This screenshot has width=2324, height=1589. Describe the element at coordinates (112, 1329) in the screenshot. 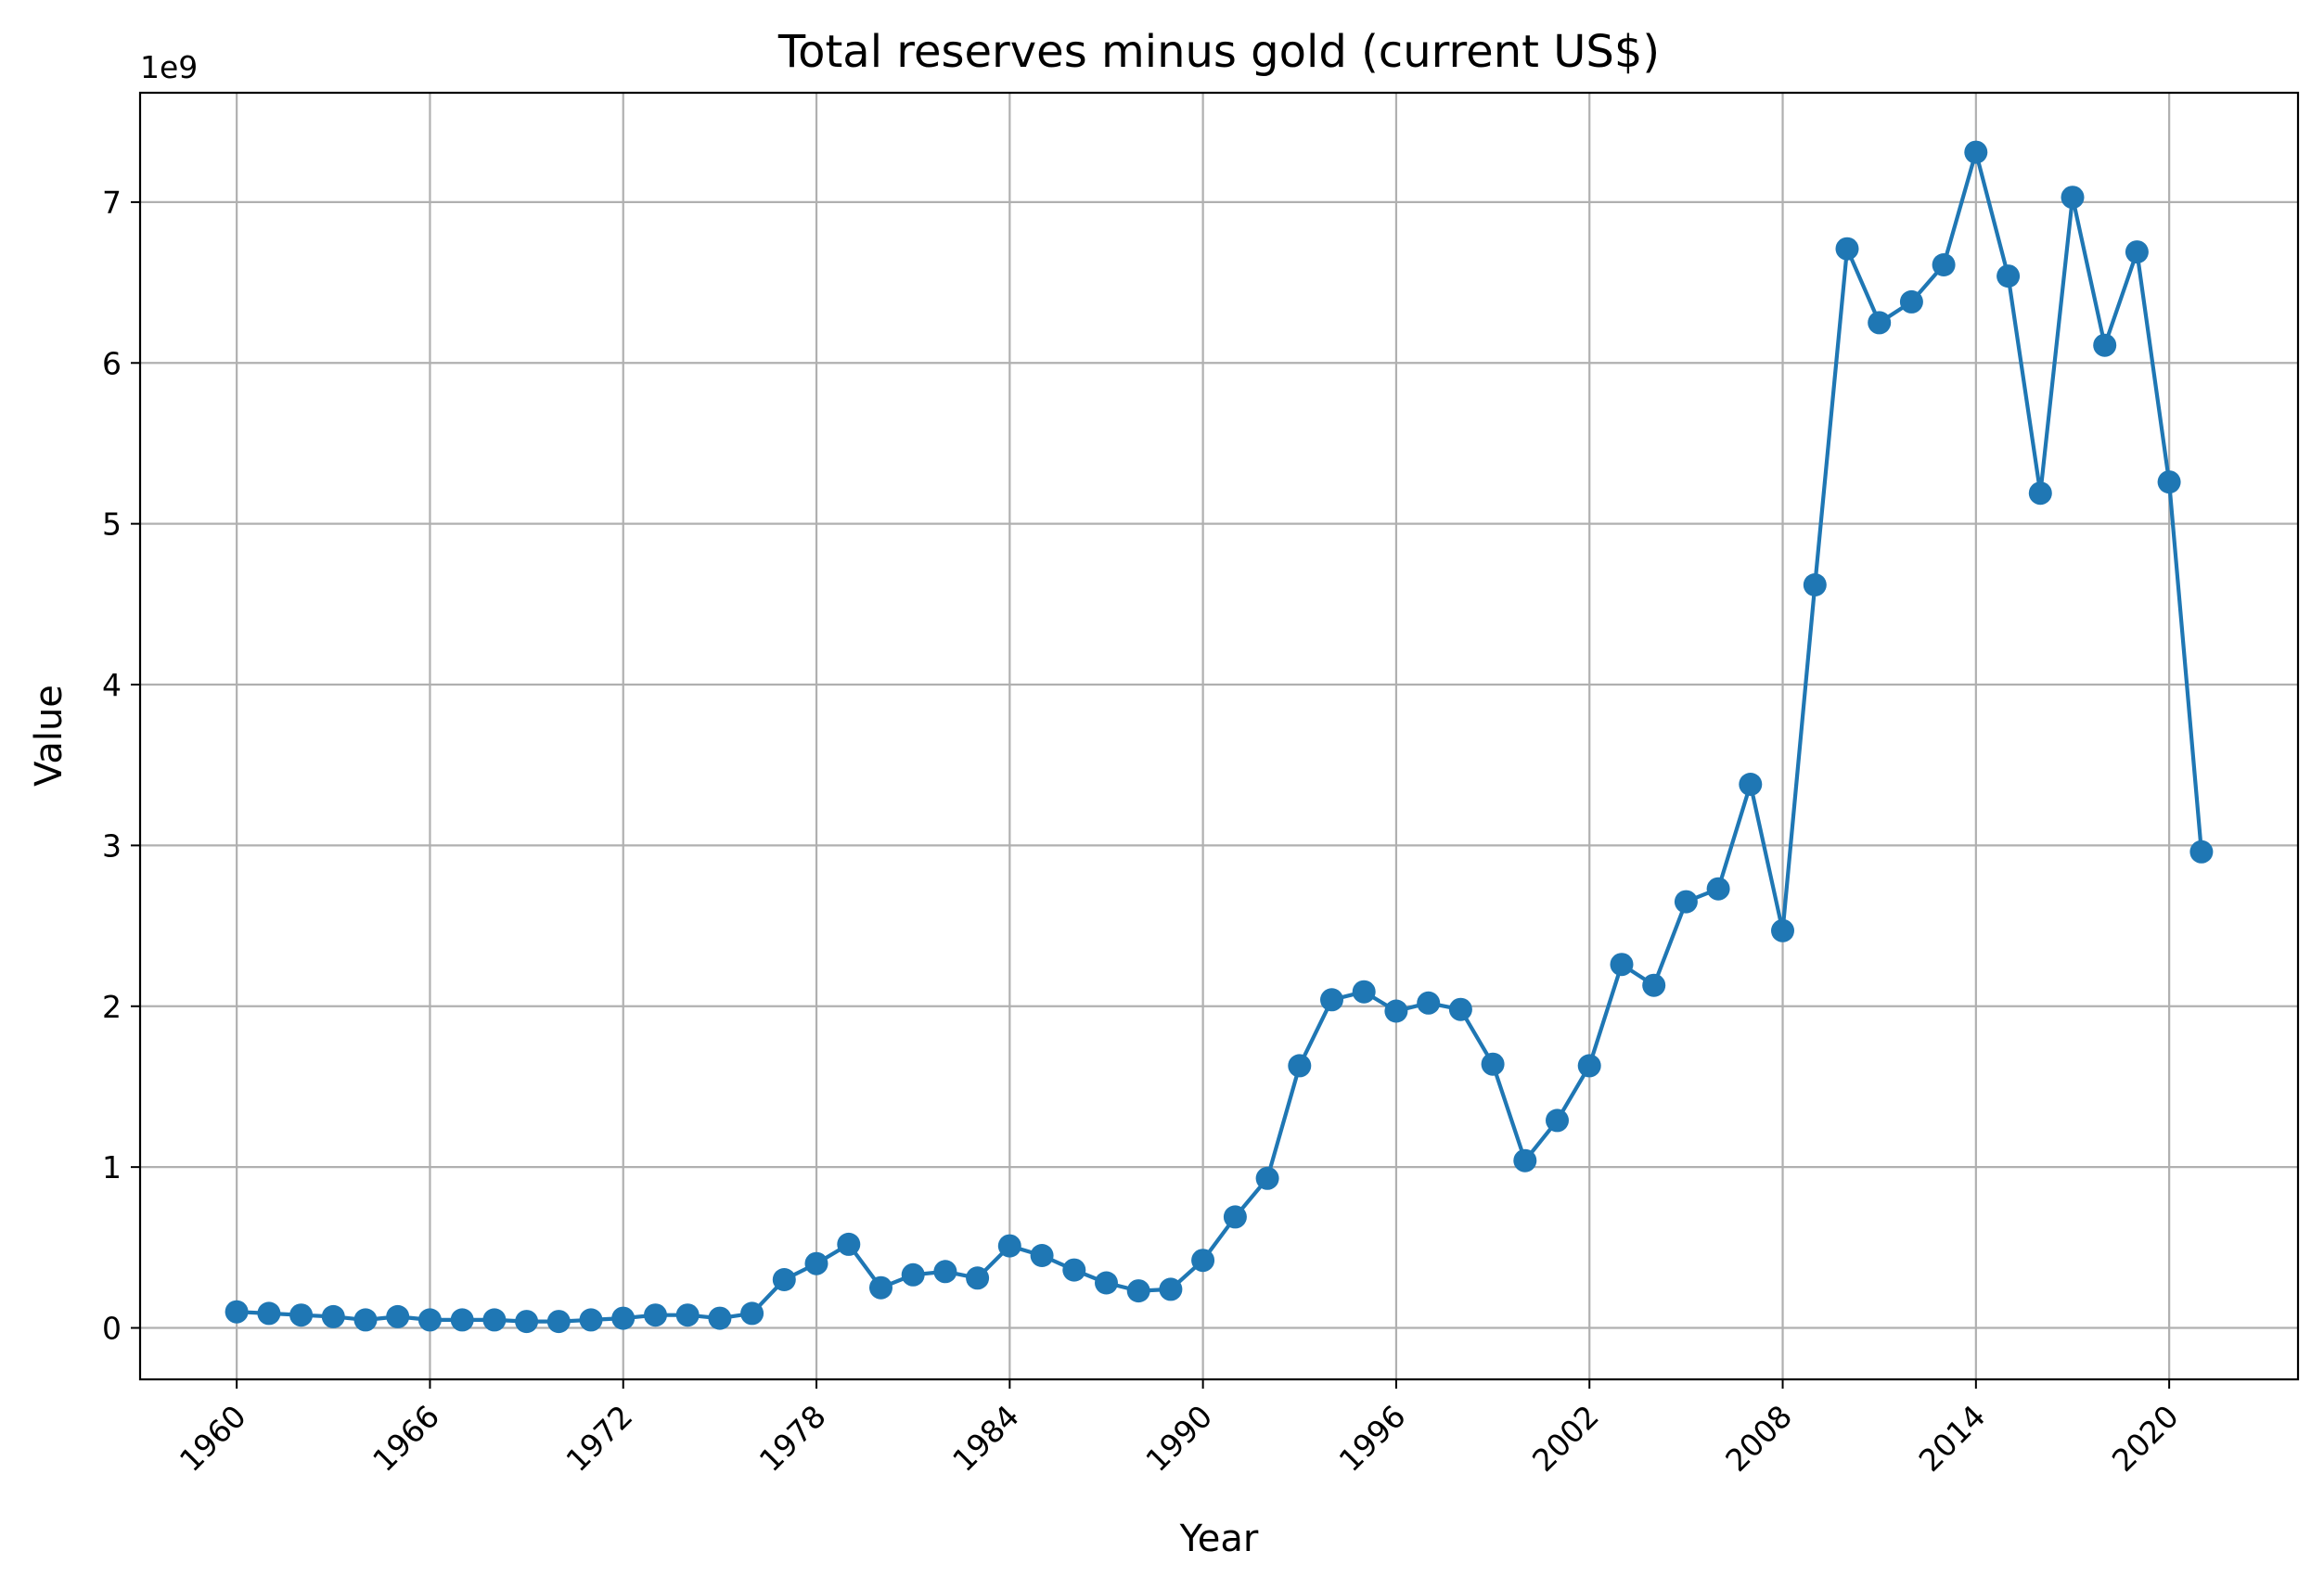

I see `y-tick-label: 0` at that location.